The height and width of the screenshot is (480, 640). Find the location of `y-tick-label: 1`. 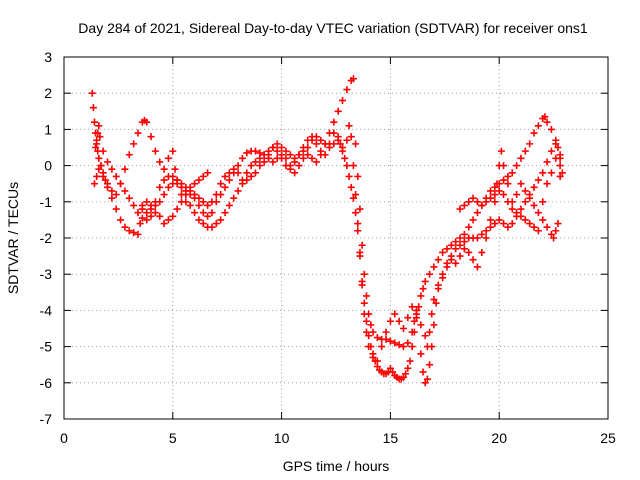

y-tick-label: 1 is located at coordinates (48, 129).